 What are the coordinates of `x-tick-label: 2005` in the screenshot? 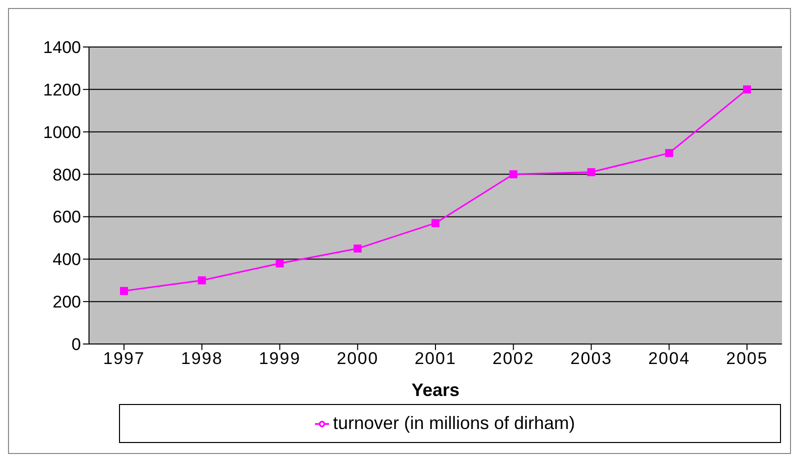 It's located at (747, 358).